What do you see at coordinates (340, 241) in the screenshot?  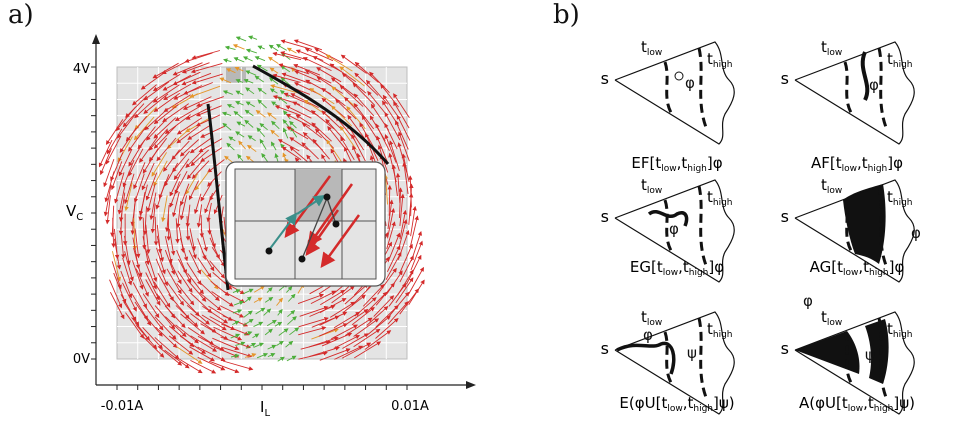 I see `inset-arrow` at bounding box center [340, 241].